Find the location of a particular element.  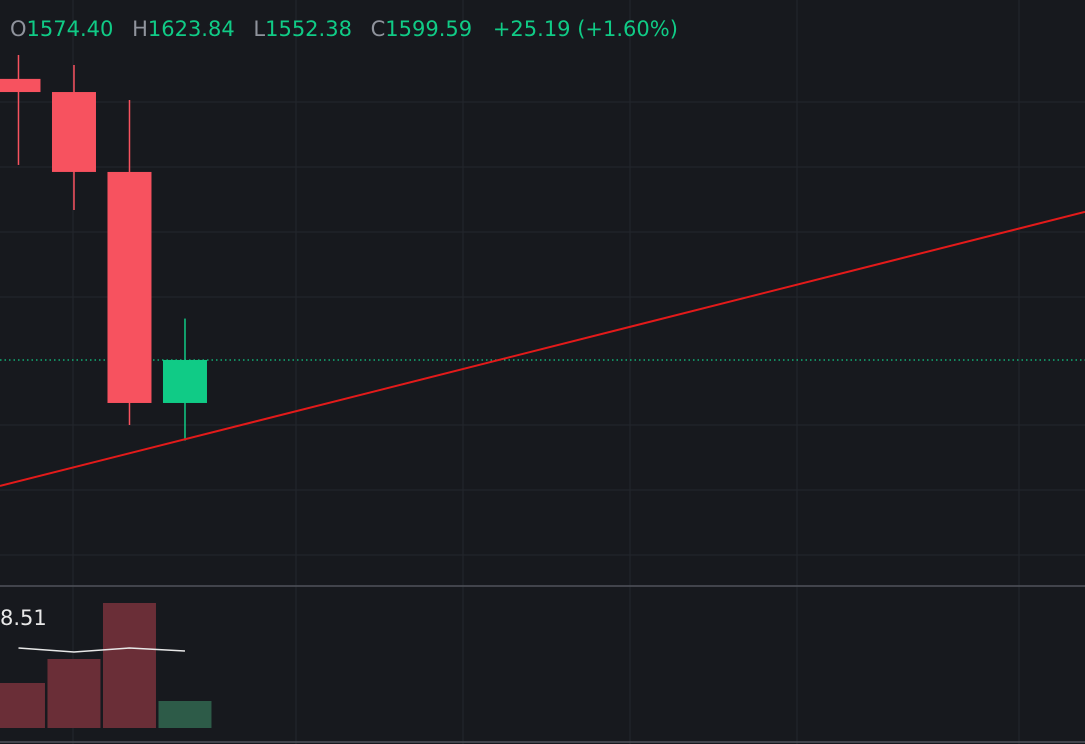

high-value: 1623.84 is located at coordinates (191, 29).